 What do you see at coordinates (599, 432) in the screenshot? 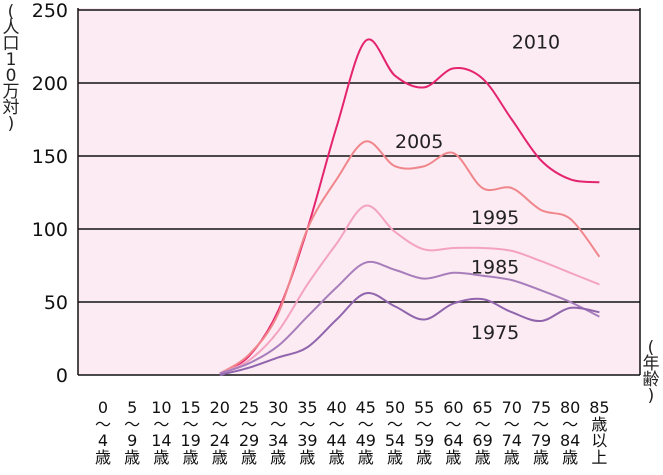
I see `x-tick-label: 85 歳 以 上` at bounding box center [599, 432].